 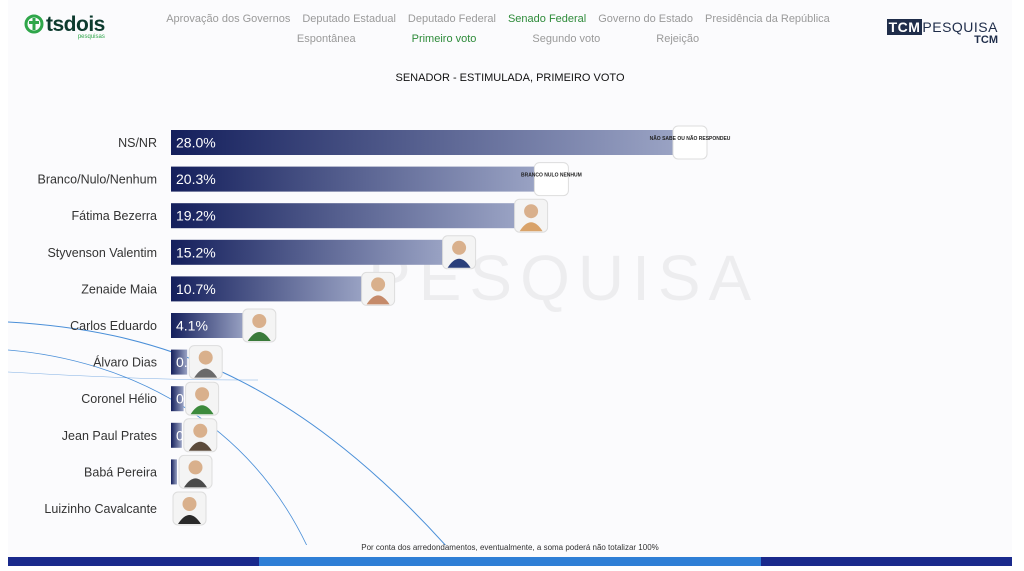 What do you see at coordinates (196, 289) in the screenshot?
I see `value-label: 10.7%` at bounding box center [196, 289].